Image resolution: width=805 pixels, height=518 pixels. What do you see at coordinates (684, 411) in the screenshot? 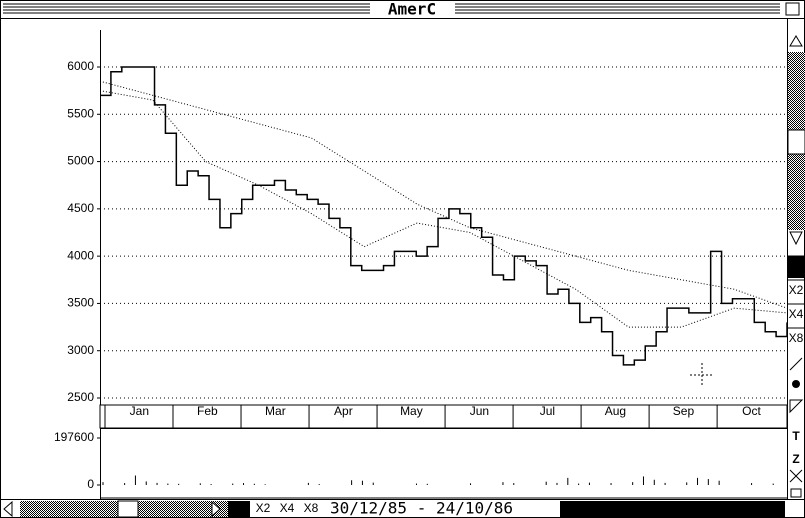
I see `x-tick-label: Sep` at bounding box center [684, 411].